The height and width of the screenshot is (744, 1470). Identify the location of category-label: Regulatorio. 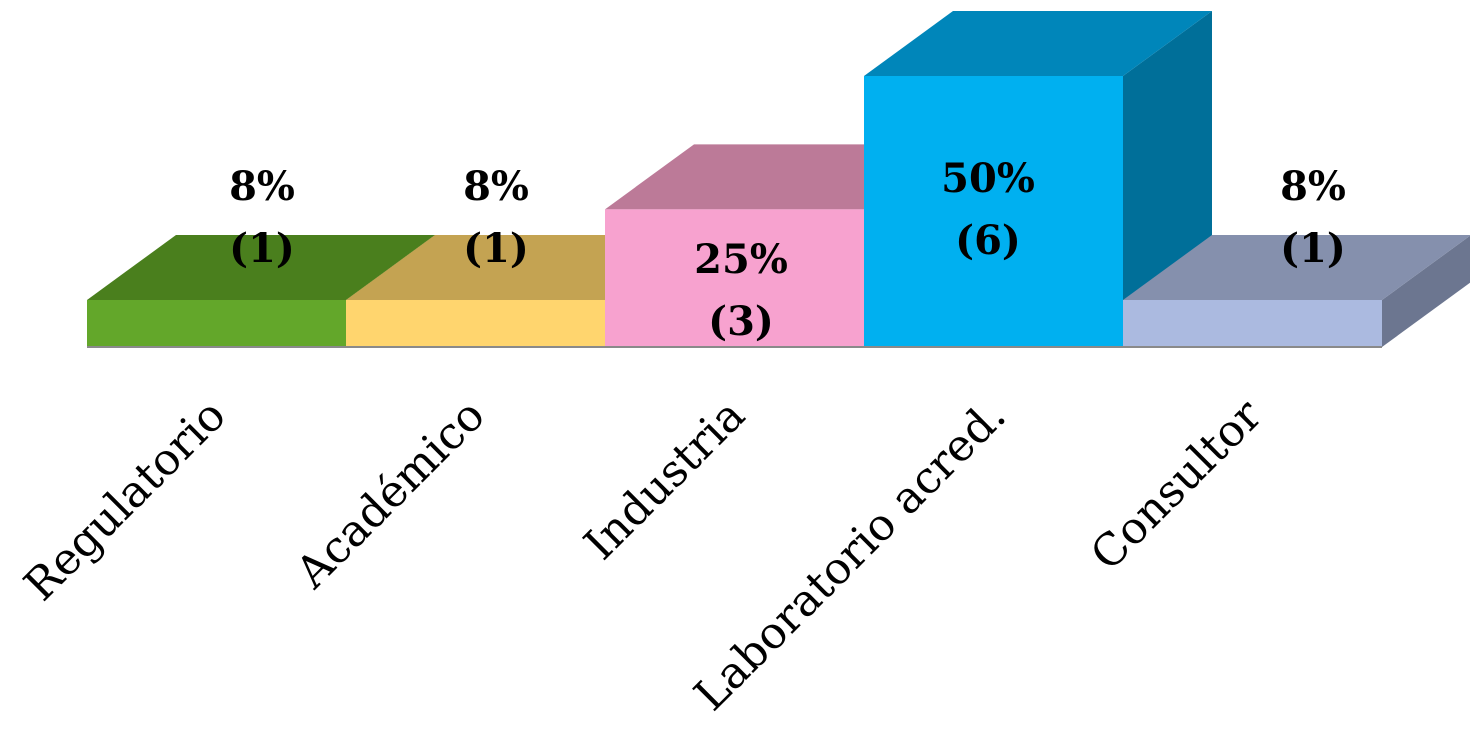
(125, 500).